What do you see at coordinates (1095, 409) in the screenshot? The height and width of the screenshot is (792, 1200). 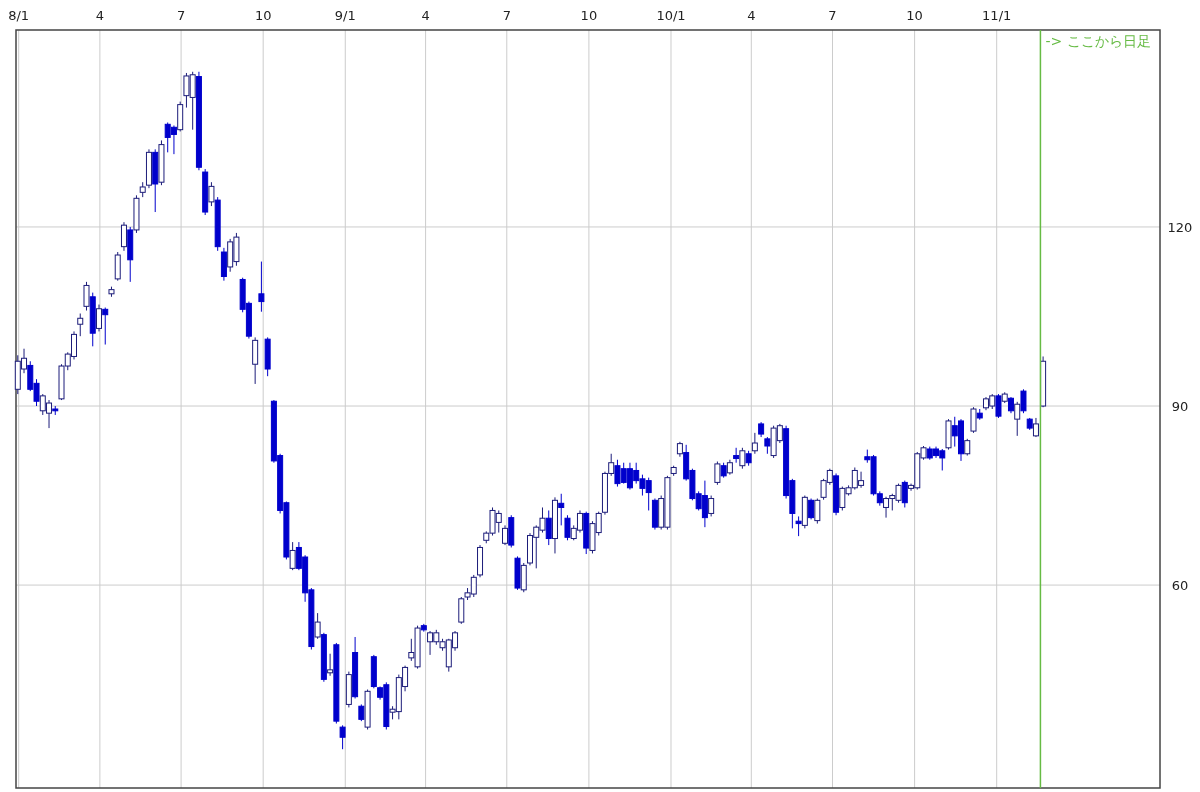 I see `ref-line: -> ここから日足` at bounding box center [1095, 409].